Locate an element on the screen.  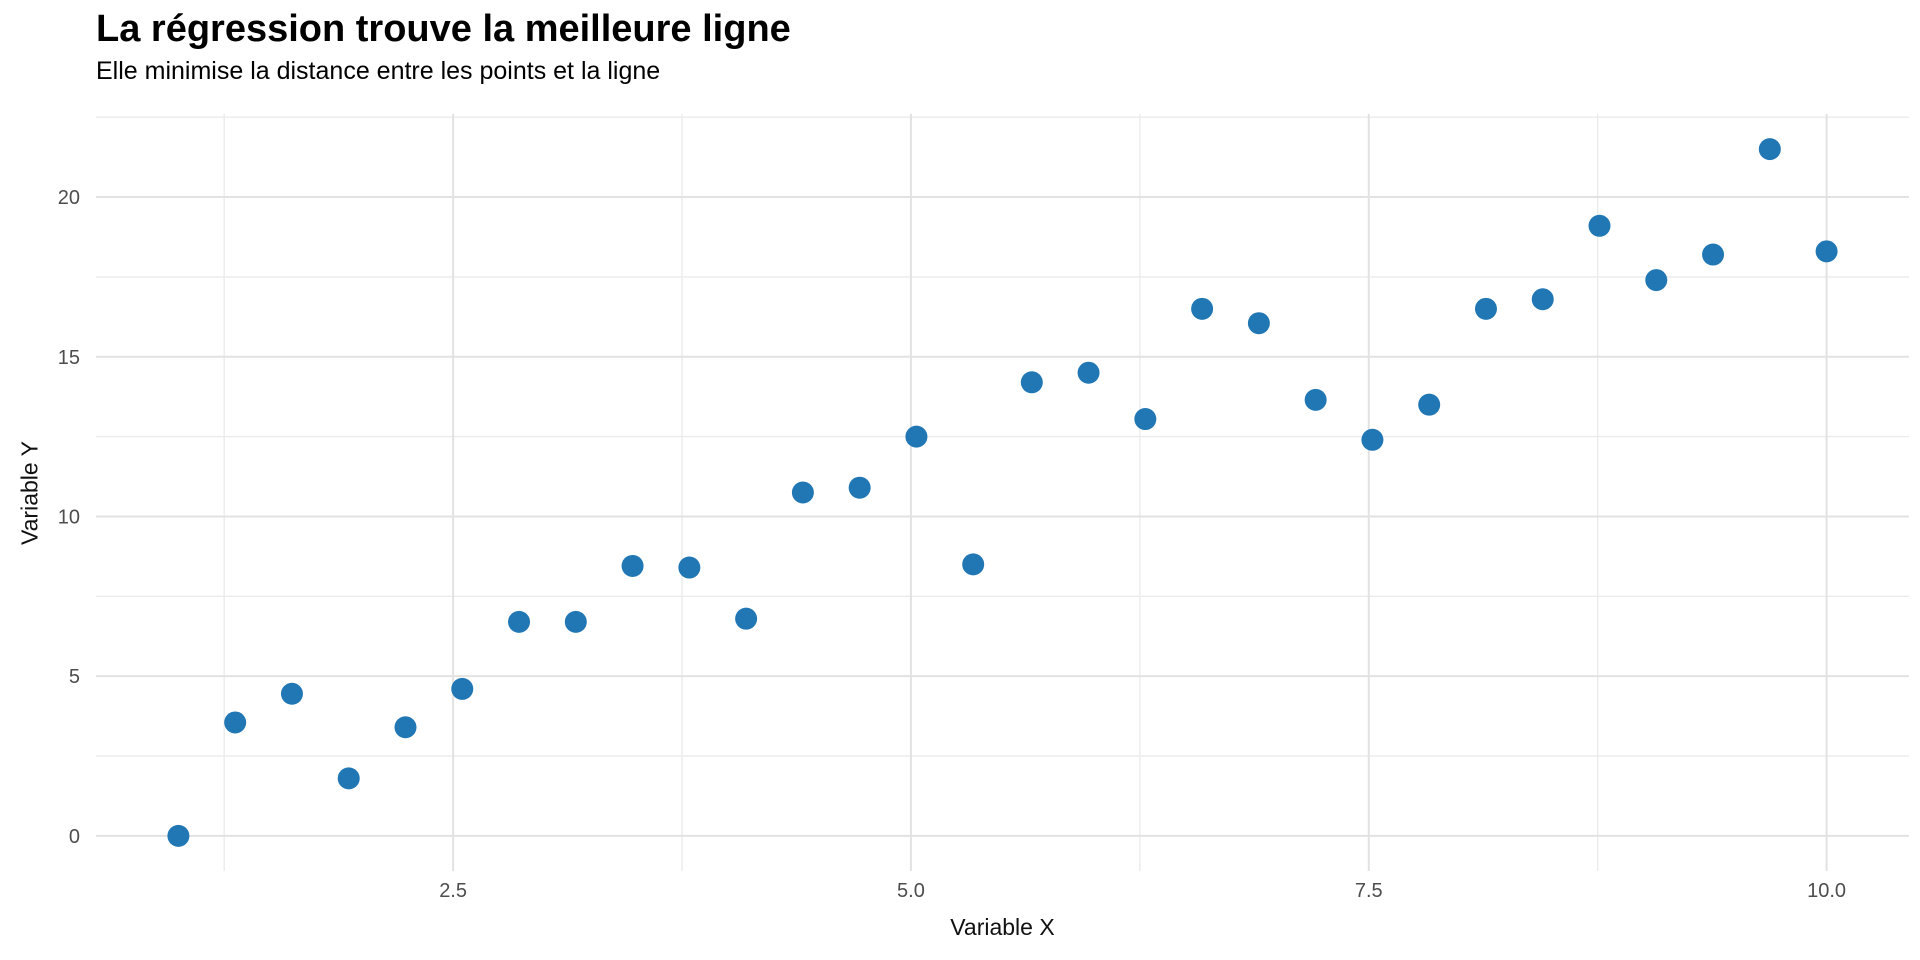
y-axis-title: Variable Y is located at coordinates (29, 493).